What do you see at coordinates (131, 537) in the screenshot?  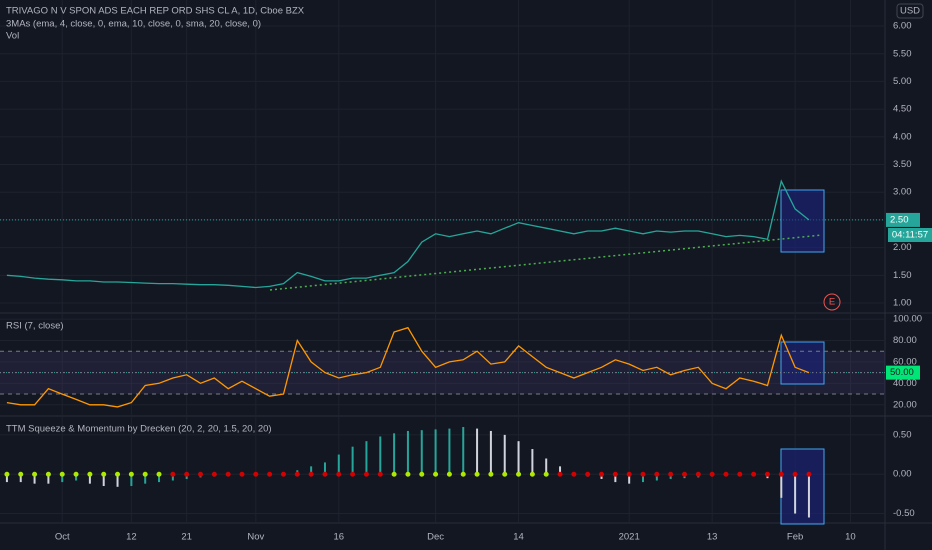 I see `x-tick-label: 12` at bounding box center [131, 537].